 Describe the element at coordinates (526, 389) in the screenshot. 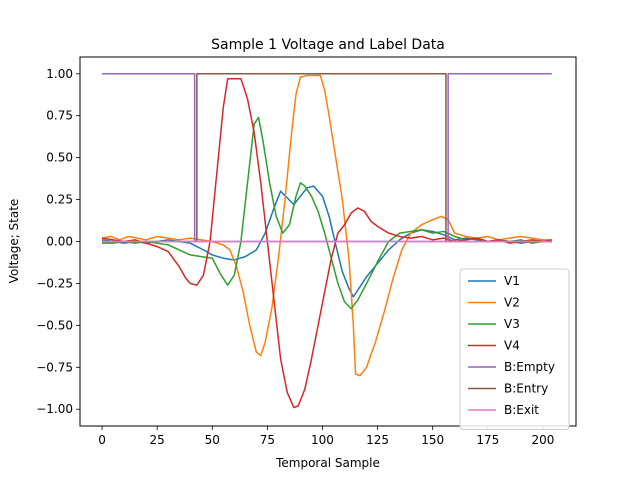

I see `legend-label: B:Entry` at that location.